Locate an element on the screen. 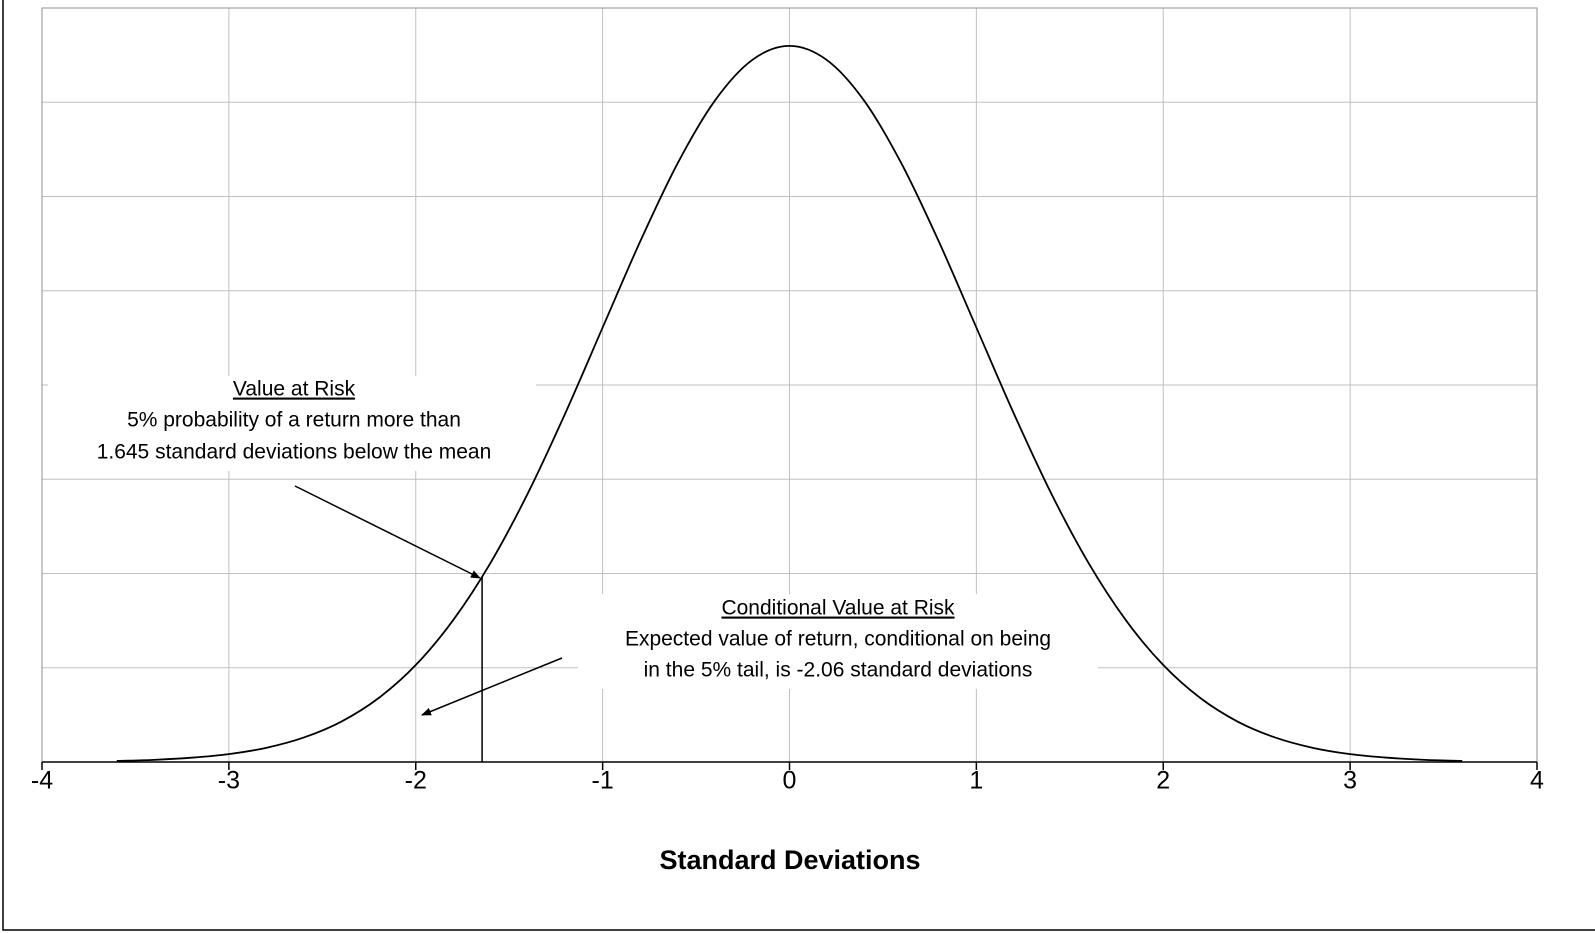 The width and height of the screenshot is (1595, 933). x-tick-label: -1 is located at coordinates (603, 781).